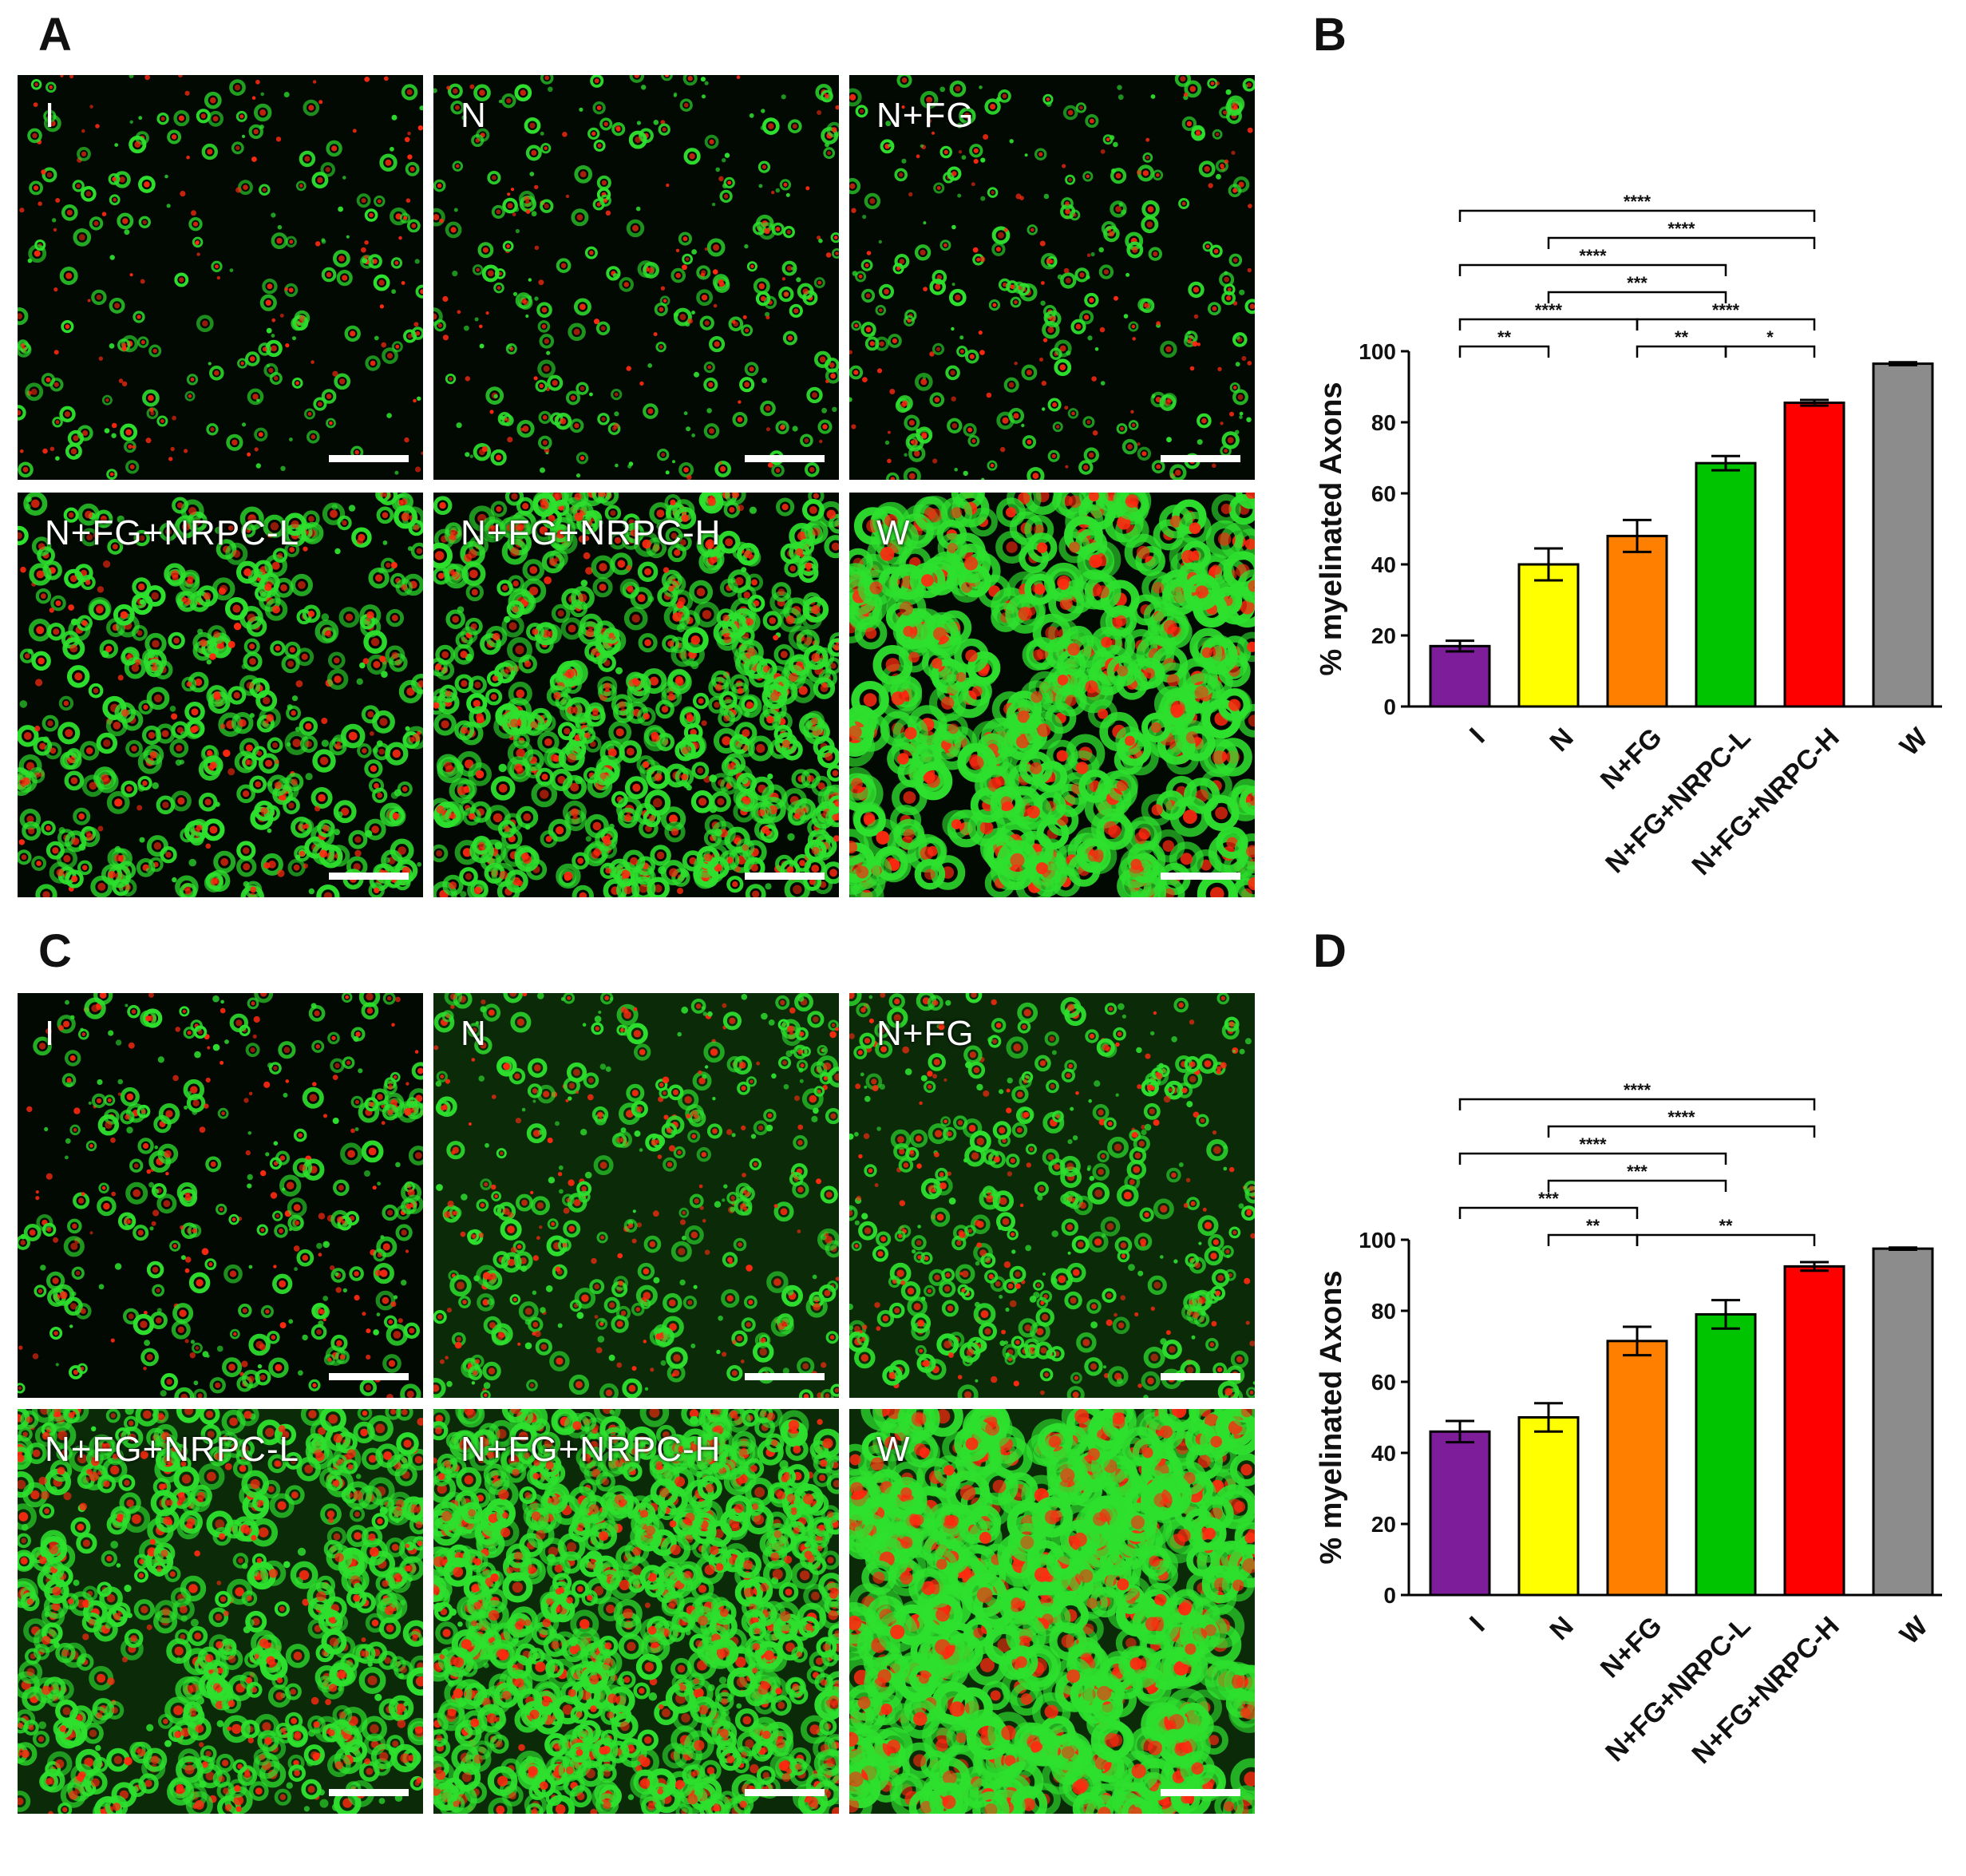 The height and width of the screenshot is (1876, 1966). I want to click on x-tick-label: N+FG+NRPC-H, so click(1765, 801).